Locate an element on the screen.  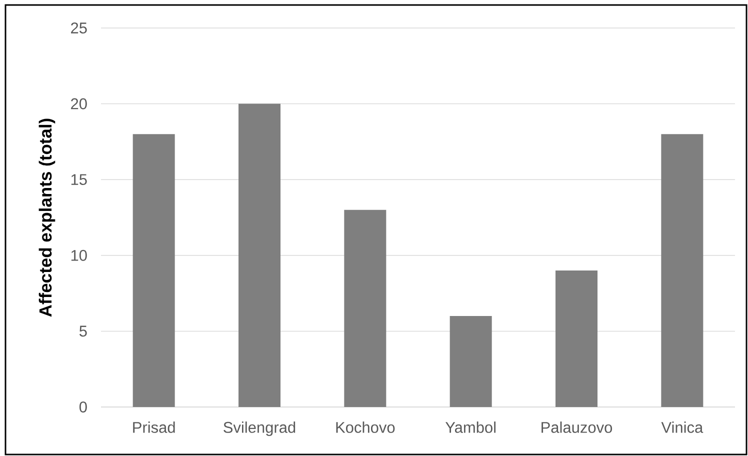
y-tick-label: 15 is located at coordinates (79, 180).